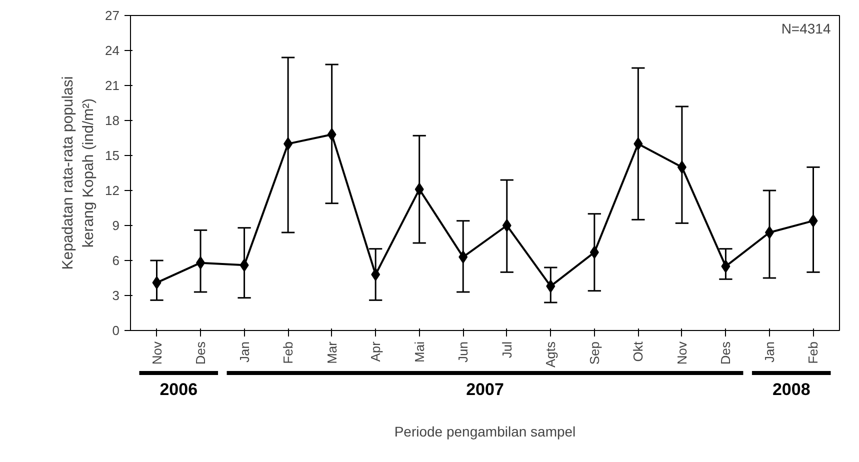 The width and height of the screenshot is (859, 462). I want to click on y-tick-label: 21, so click(112, 85).